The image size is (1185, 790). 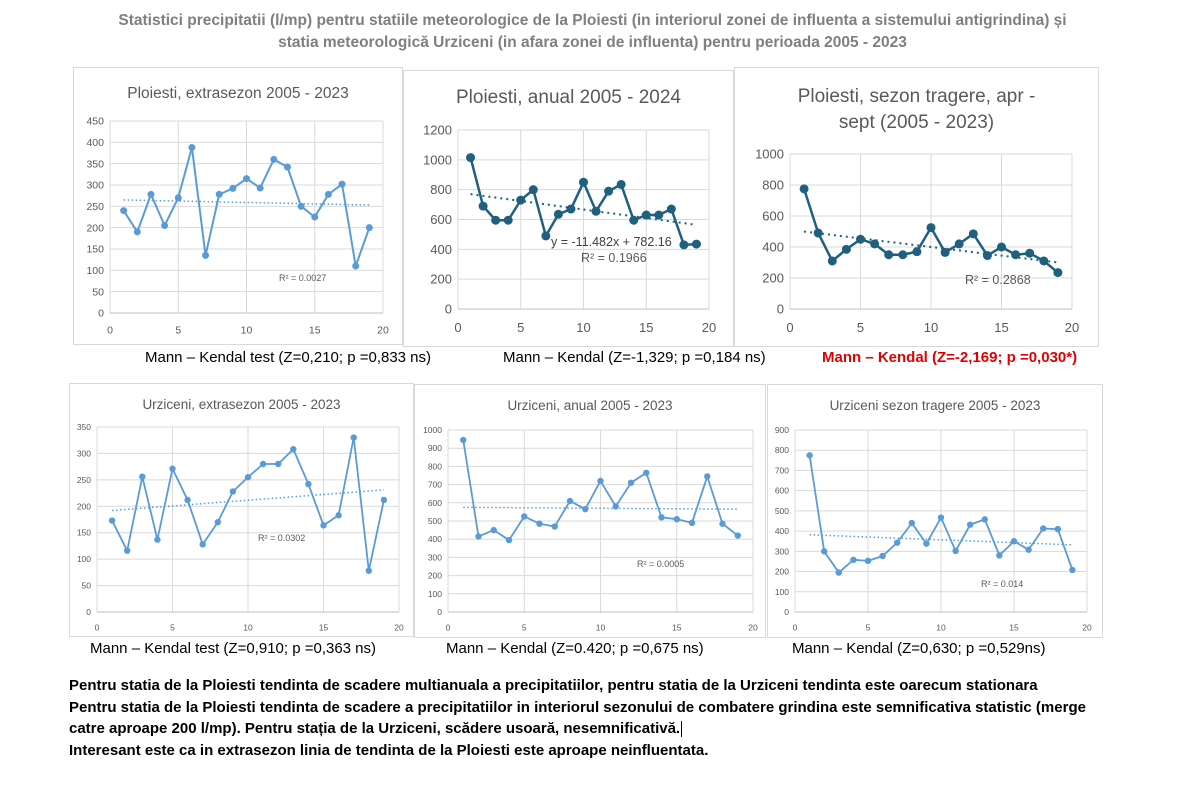 What do you see at coordinates (611, 242) in the screenshot?
I see `trendline-equation: y = -11.482x + 782.16` at bounding box center [611, 242].